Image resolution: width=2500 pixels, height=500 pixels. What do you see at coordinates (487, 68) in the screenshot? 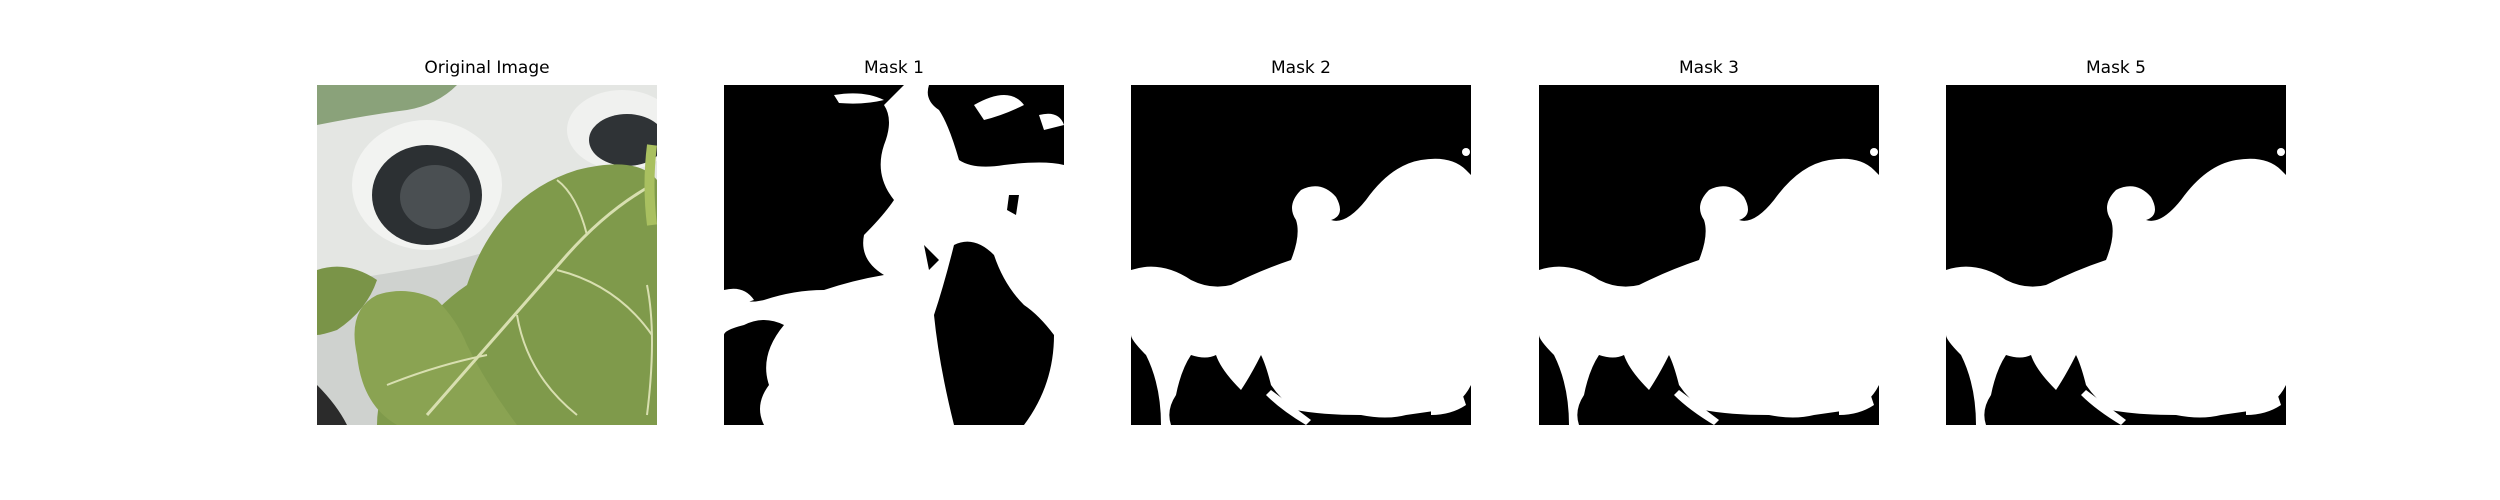
I see `panel-title: Original Image` at bounding box center [487, 68].